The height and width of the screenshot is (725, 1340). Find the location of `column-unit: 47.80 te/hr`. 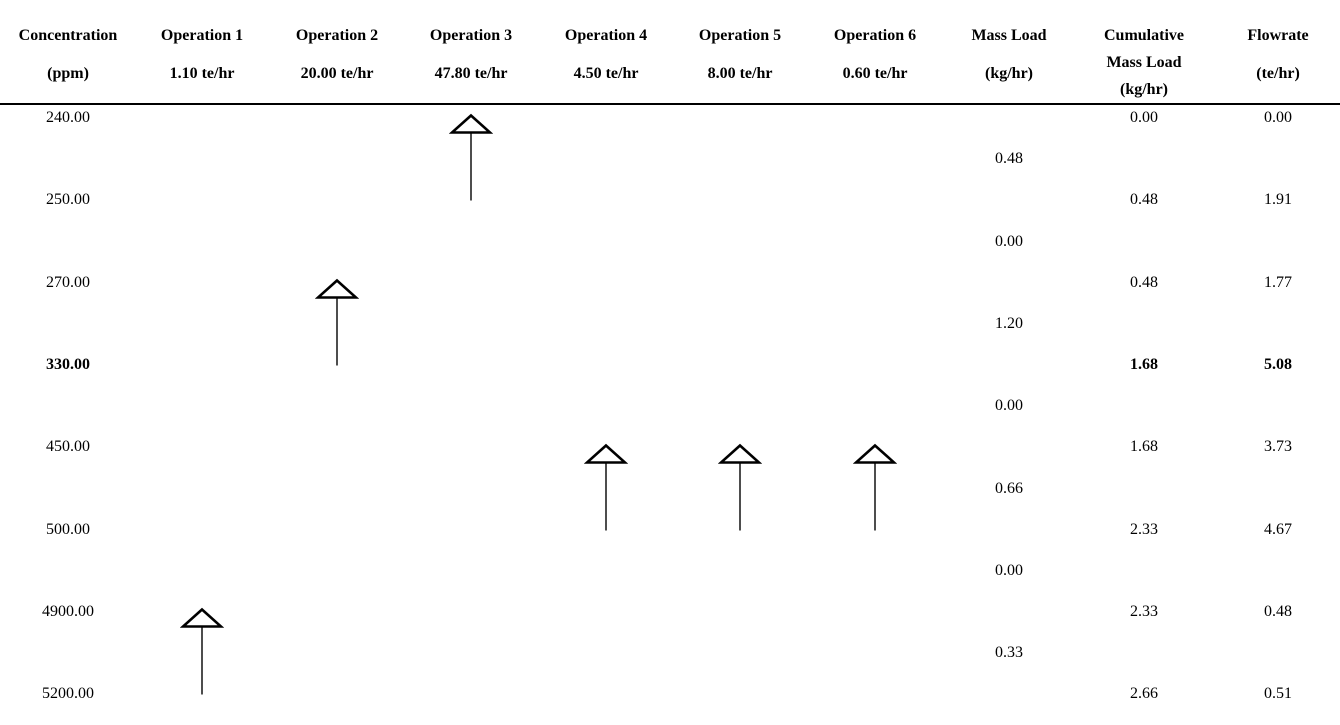

column-unit: 47.80 te/hr is located at coordinates (471, 73).